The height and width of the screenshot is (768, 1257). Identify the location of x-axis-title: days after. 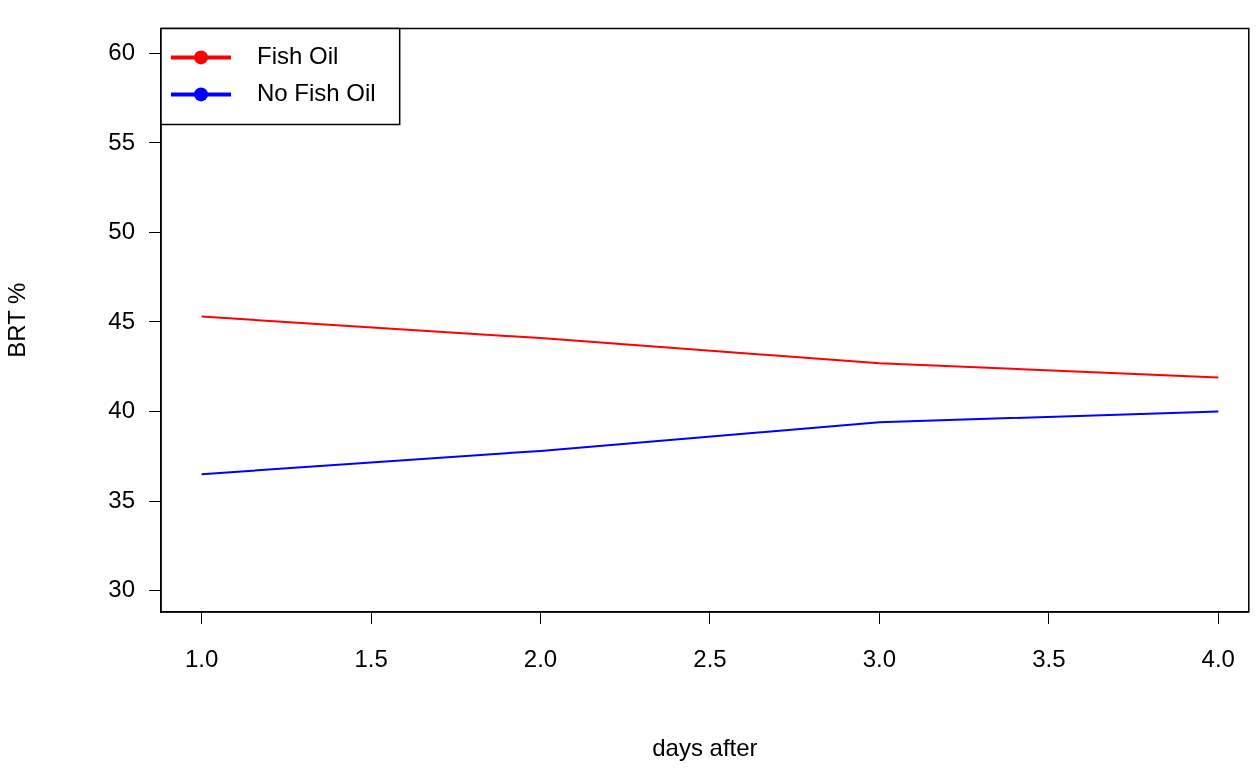
(705, 748).